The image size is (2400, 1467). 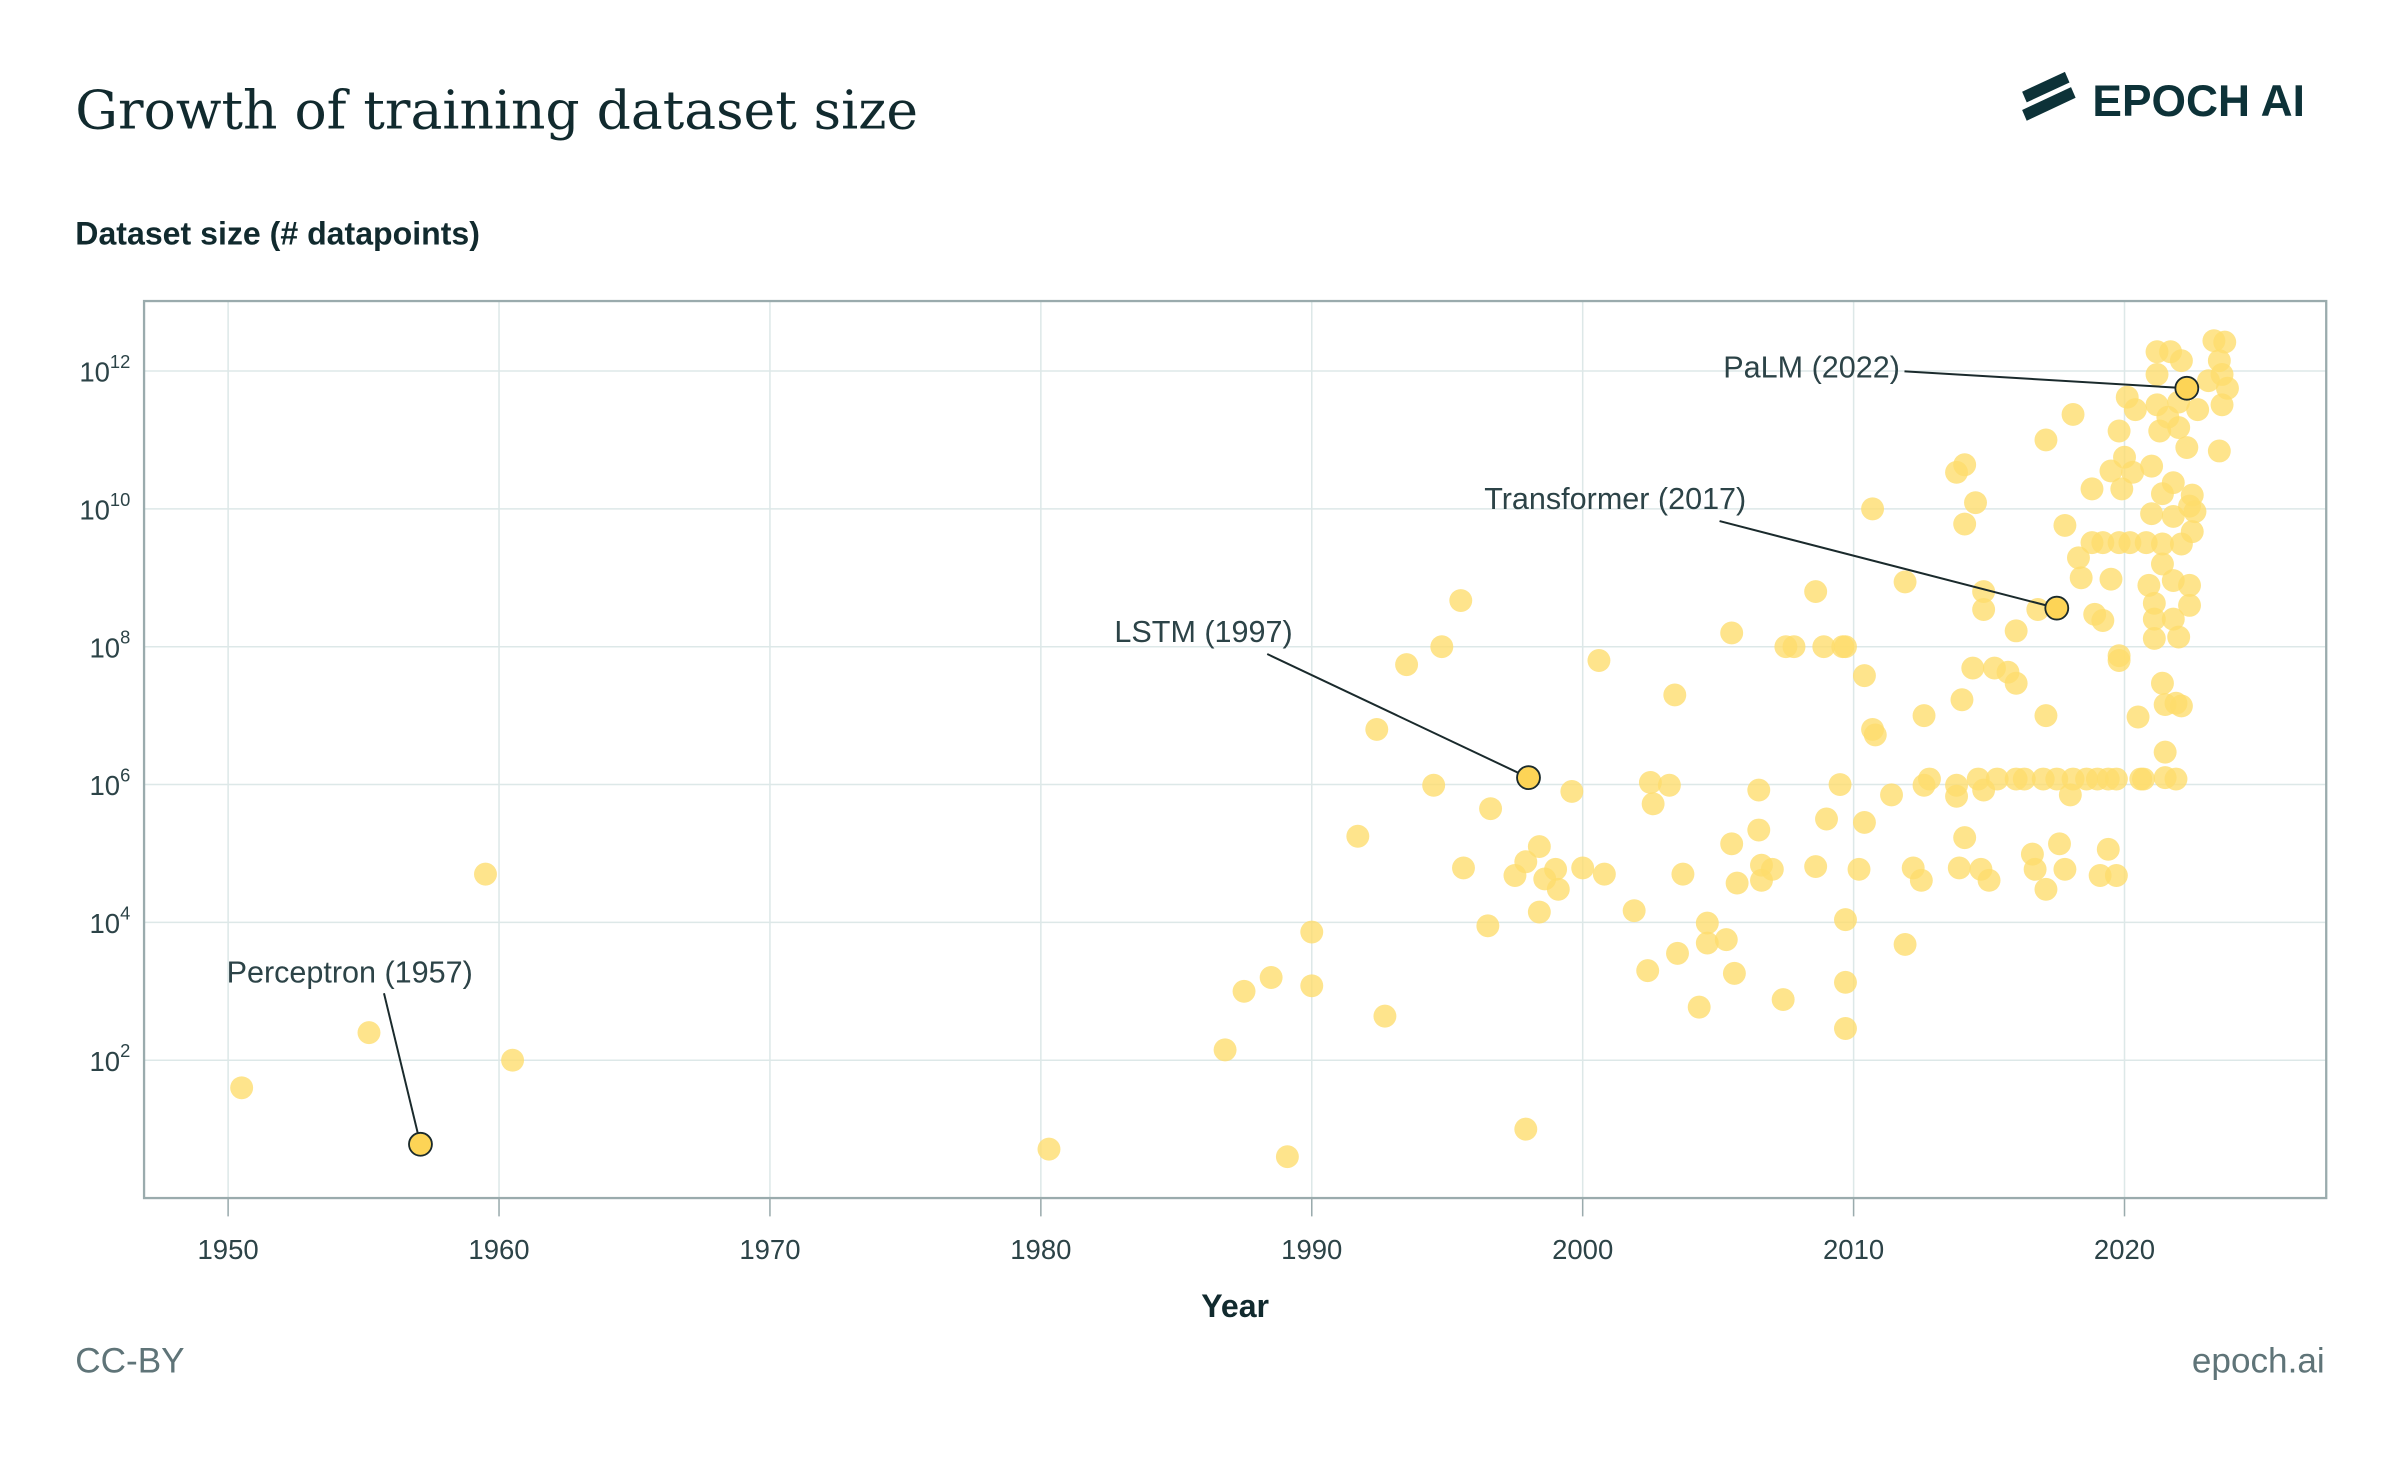 What do you see at coordinates (104, 507) in the screenshot?
I see `y-tick-label: 10¹⁰` at bounding box center [104, 507].